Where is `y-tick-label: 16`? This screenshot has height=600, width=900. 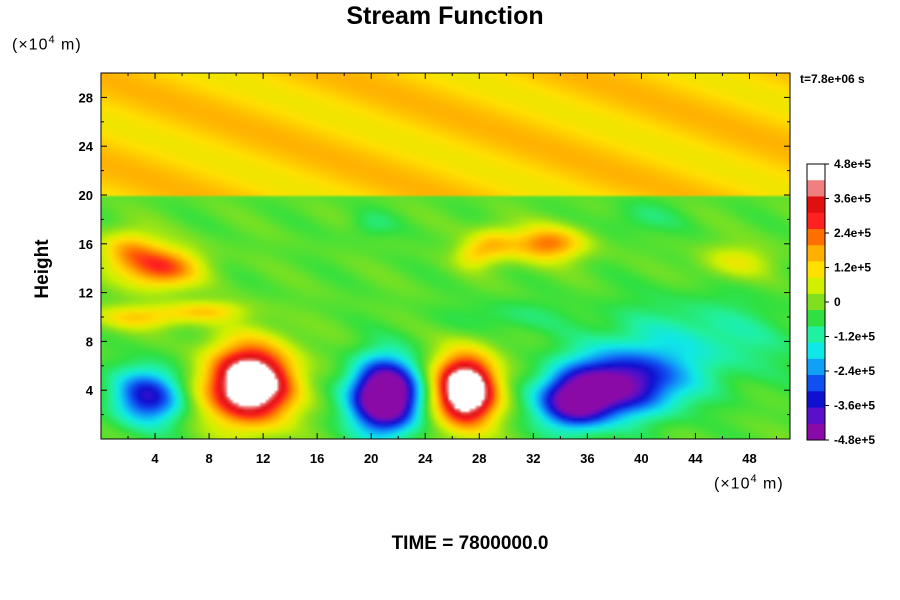
y-tick-label: 16 is located at coordinates (86, 244).